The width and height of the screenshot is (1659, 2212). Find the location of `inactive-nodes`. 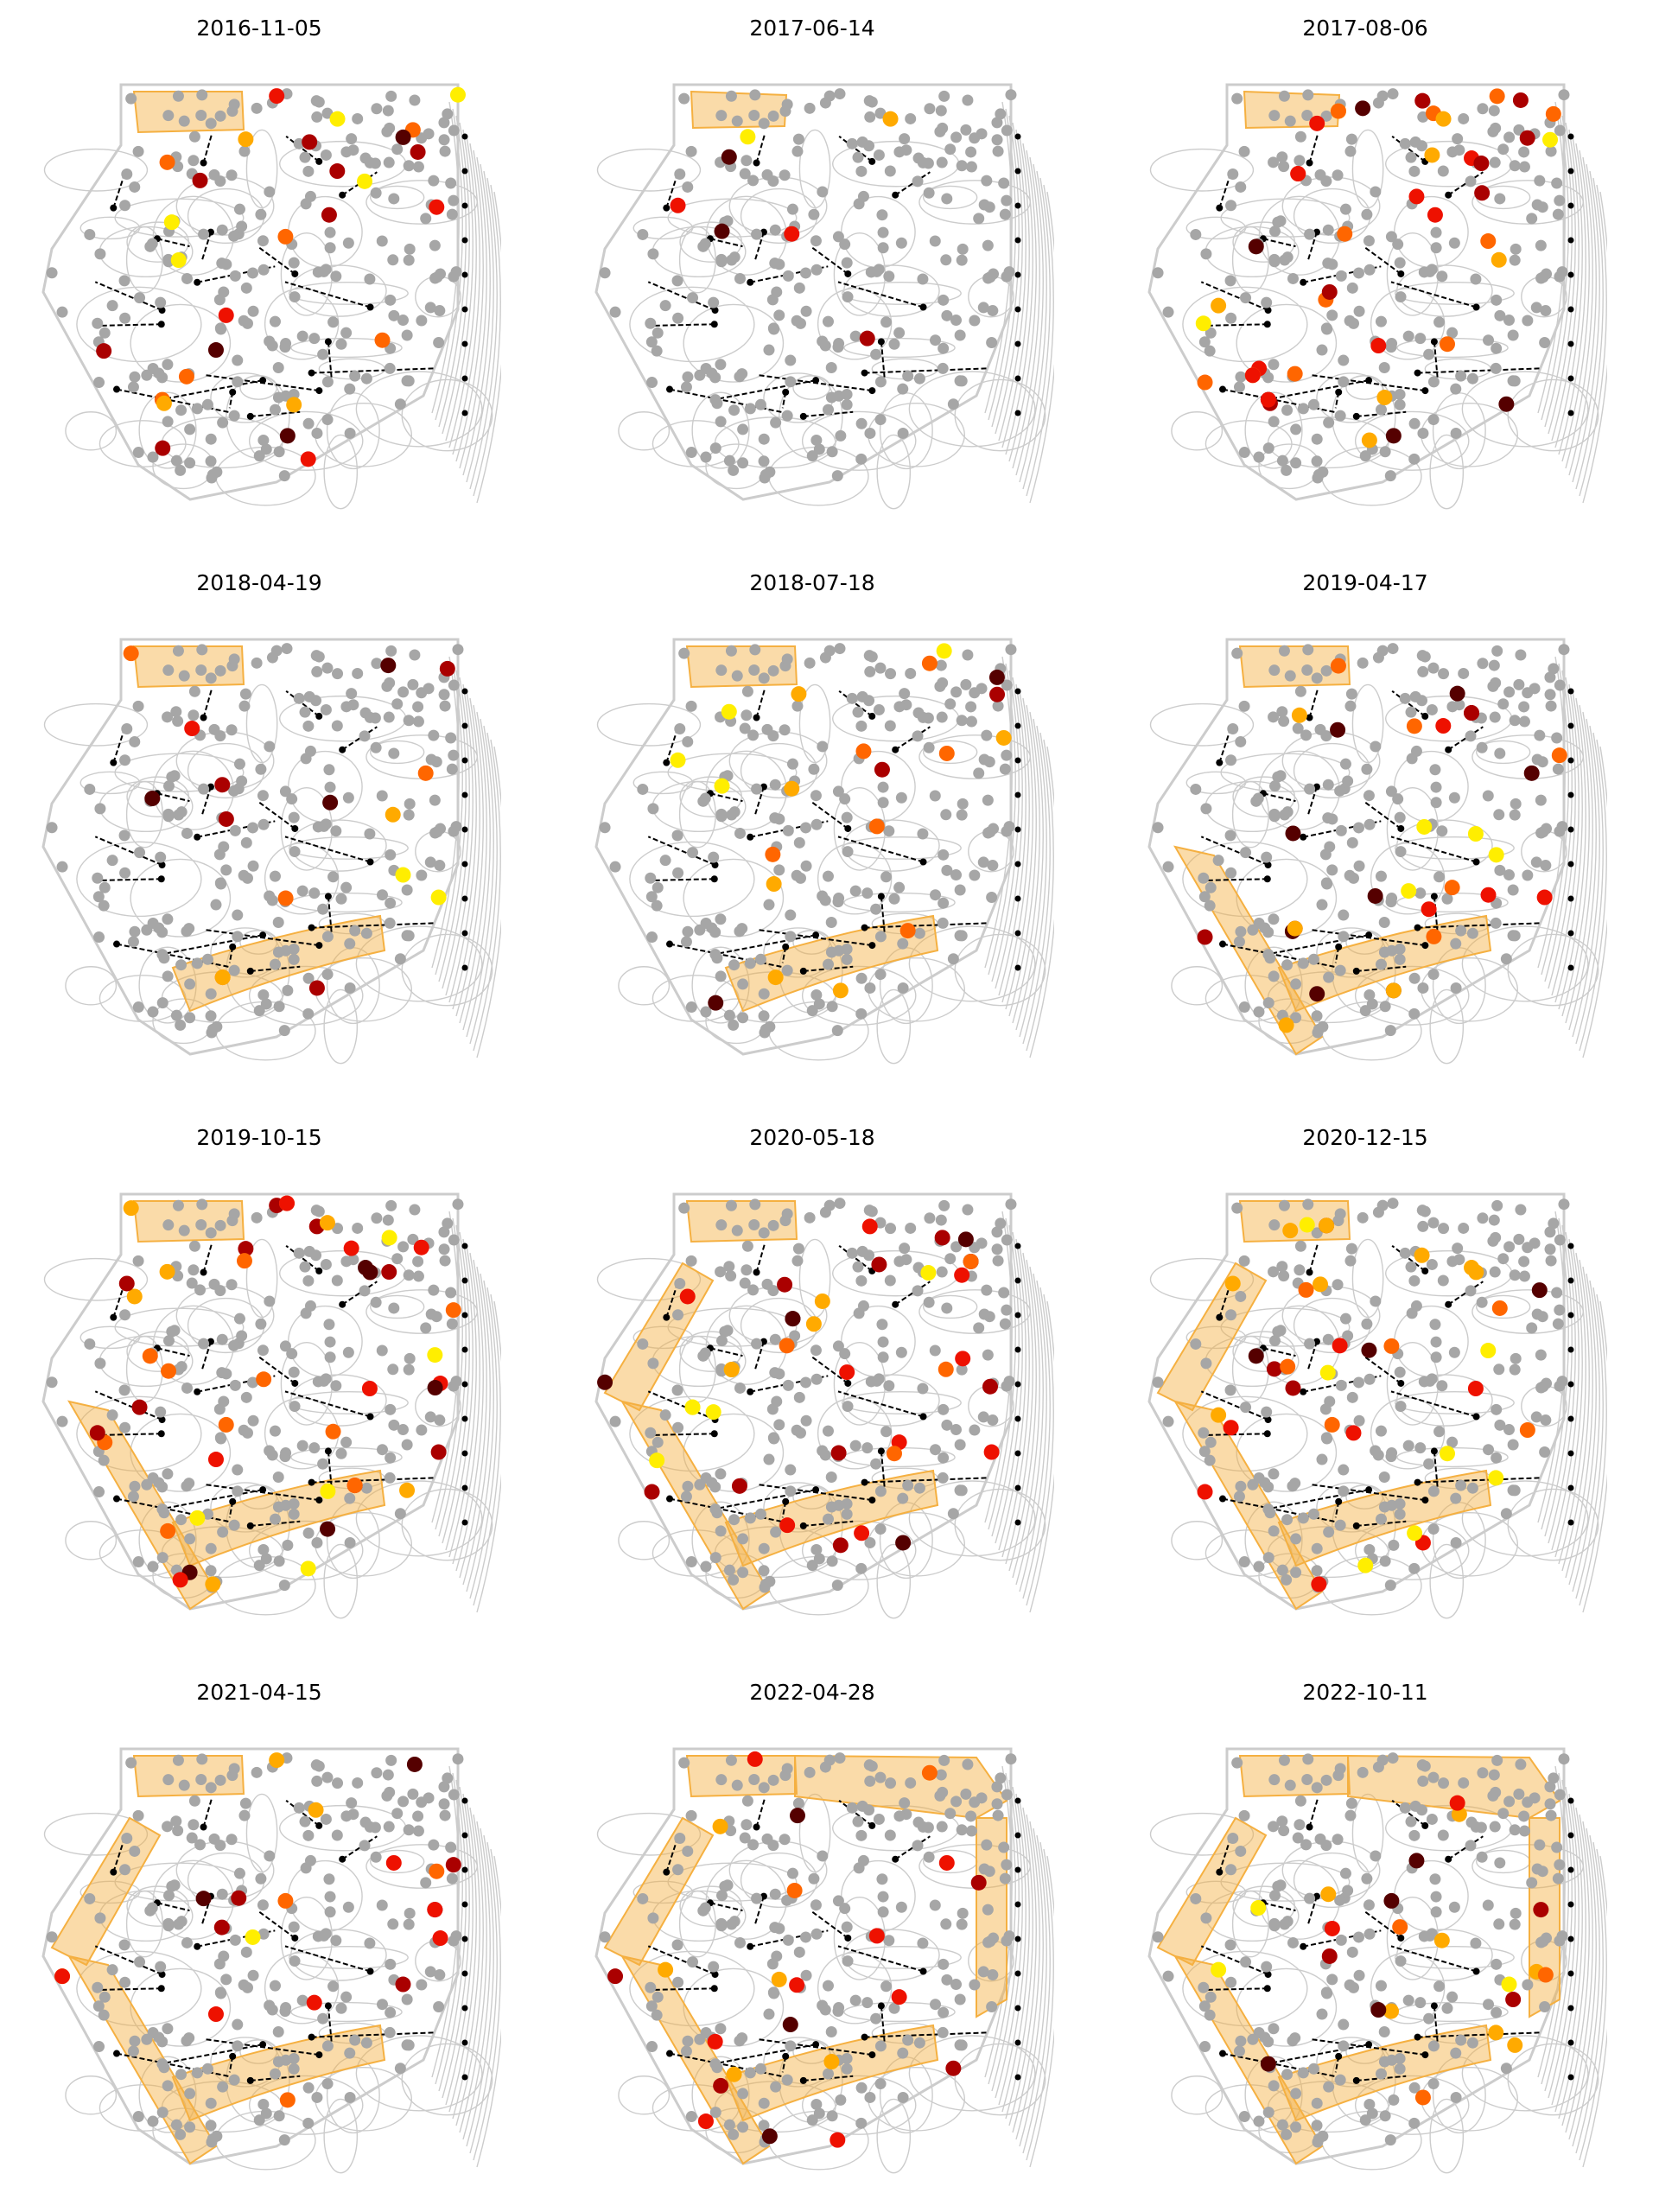

inactive-nodes is located at coordinates (808, 286).